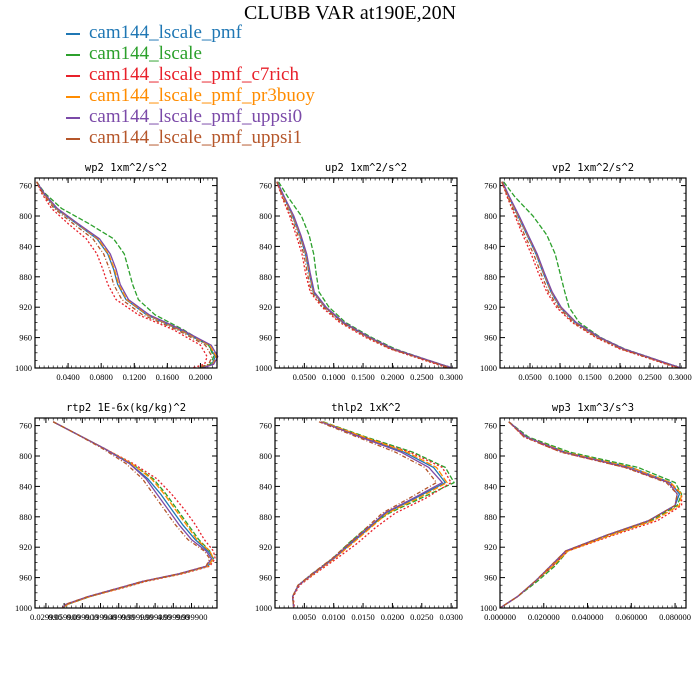 The width and height of the screenshot is (700, 700). What do you see at coordinates (155, 617) in the screenshot?
I see `x-tick-label: 1.999900` at bounding box center [155, 617].